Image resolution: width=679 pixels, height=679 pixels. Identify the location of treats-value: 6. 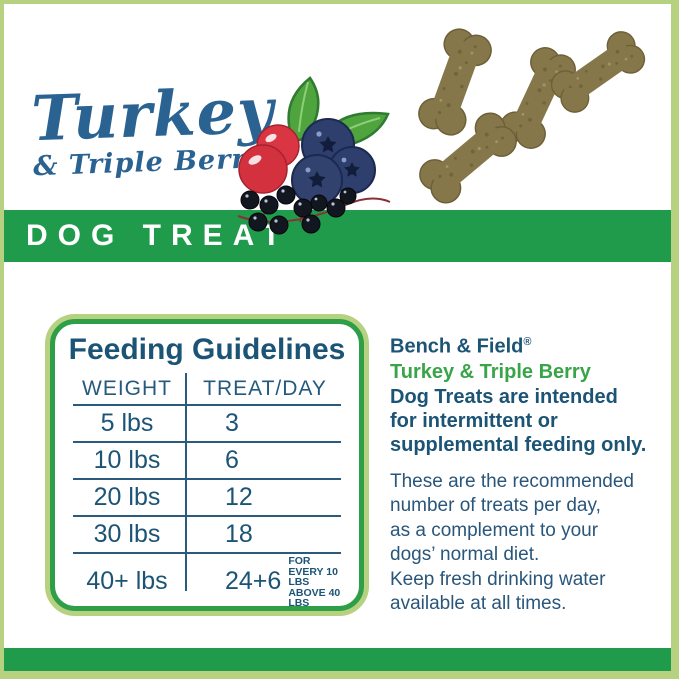
(232, 460).